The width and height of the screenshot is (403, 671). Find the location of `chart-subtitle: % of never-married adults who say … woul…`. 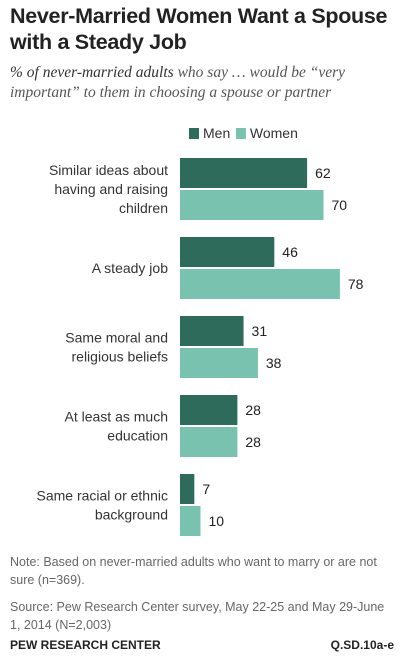

chart-subtitle: % of never-married adults who say … woul… is located at coordinates (203, 83).